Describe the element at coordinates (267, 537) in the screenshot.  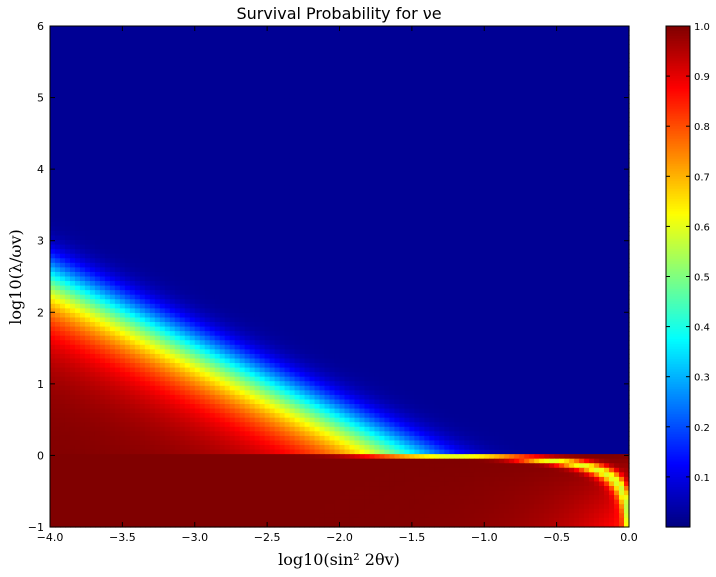
I see `x-tick-label: −2.5` at that location.